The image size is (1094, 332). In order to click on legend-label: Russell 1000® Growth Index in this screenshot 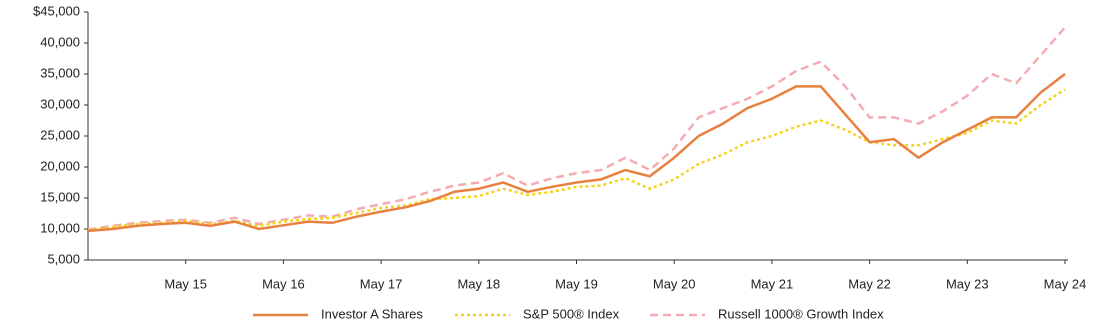, I will do `click(801, 313)`.